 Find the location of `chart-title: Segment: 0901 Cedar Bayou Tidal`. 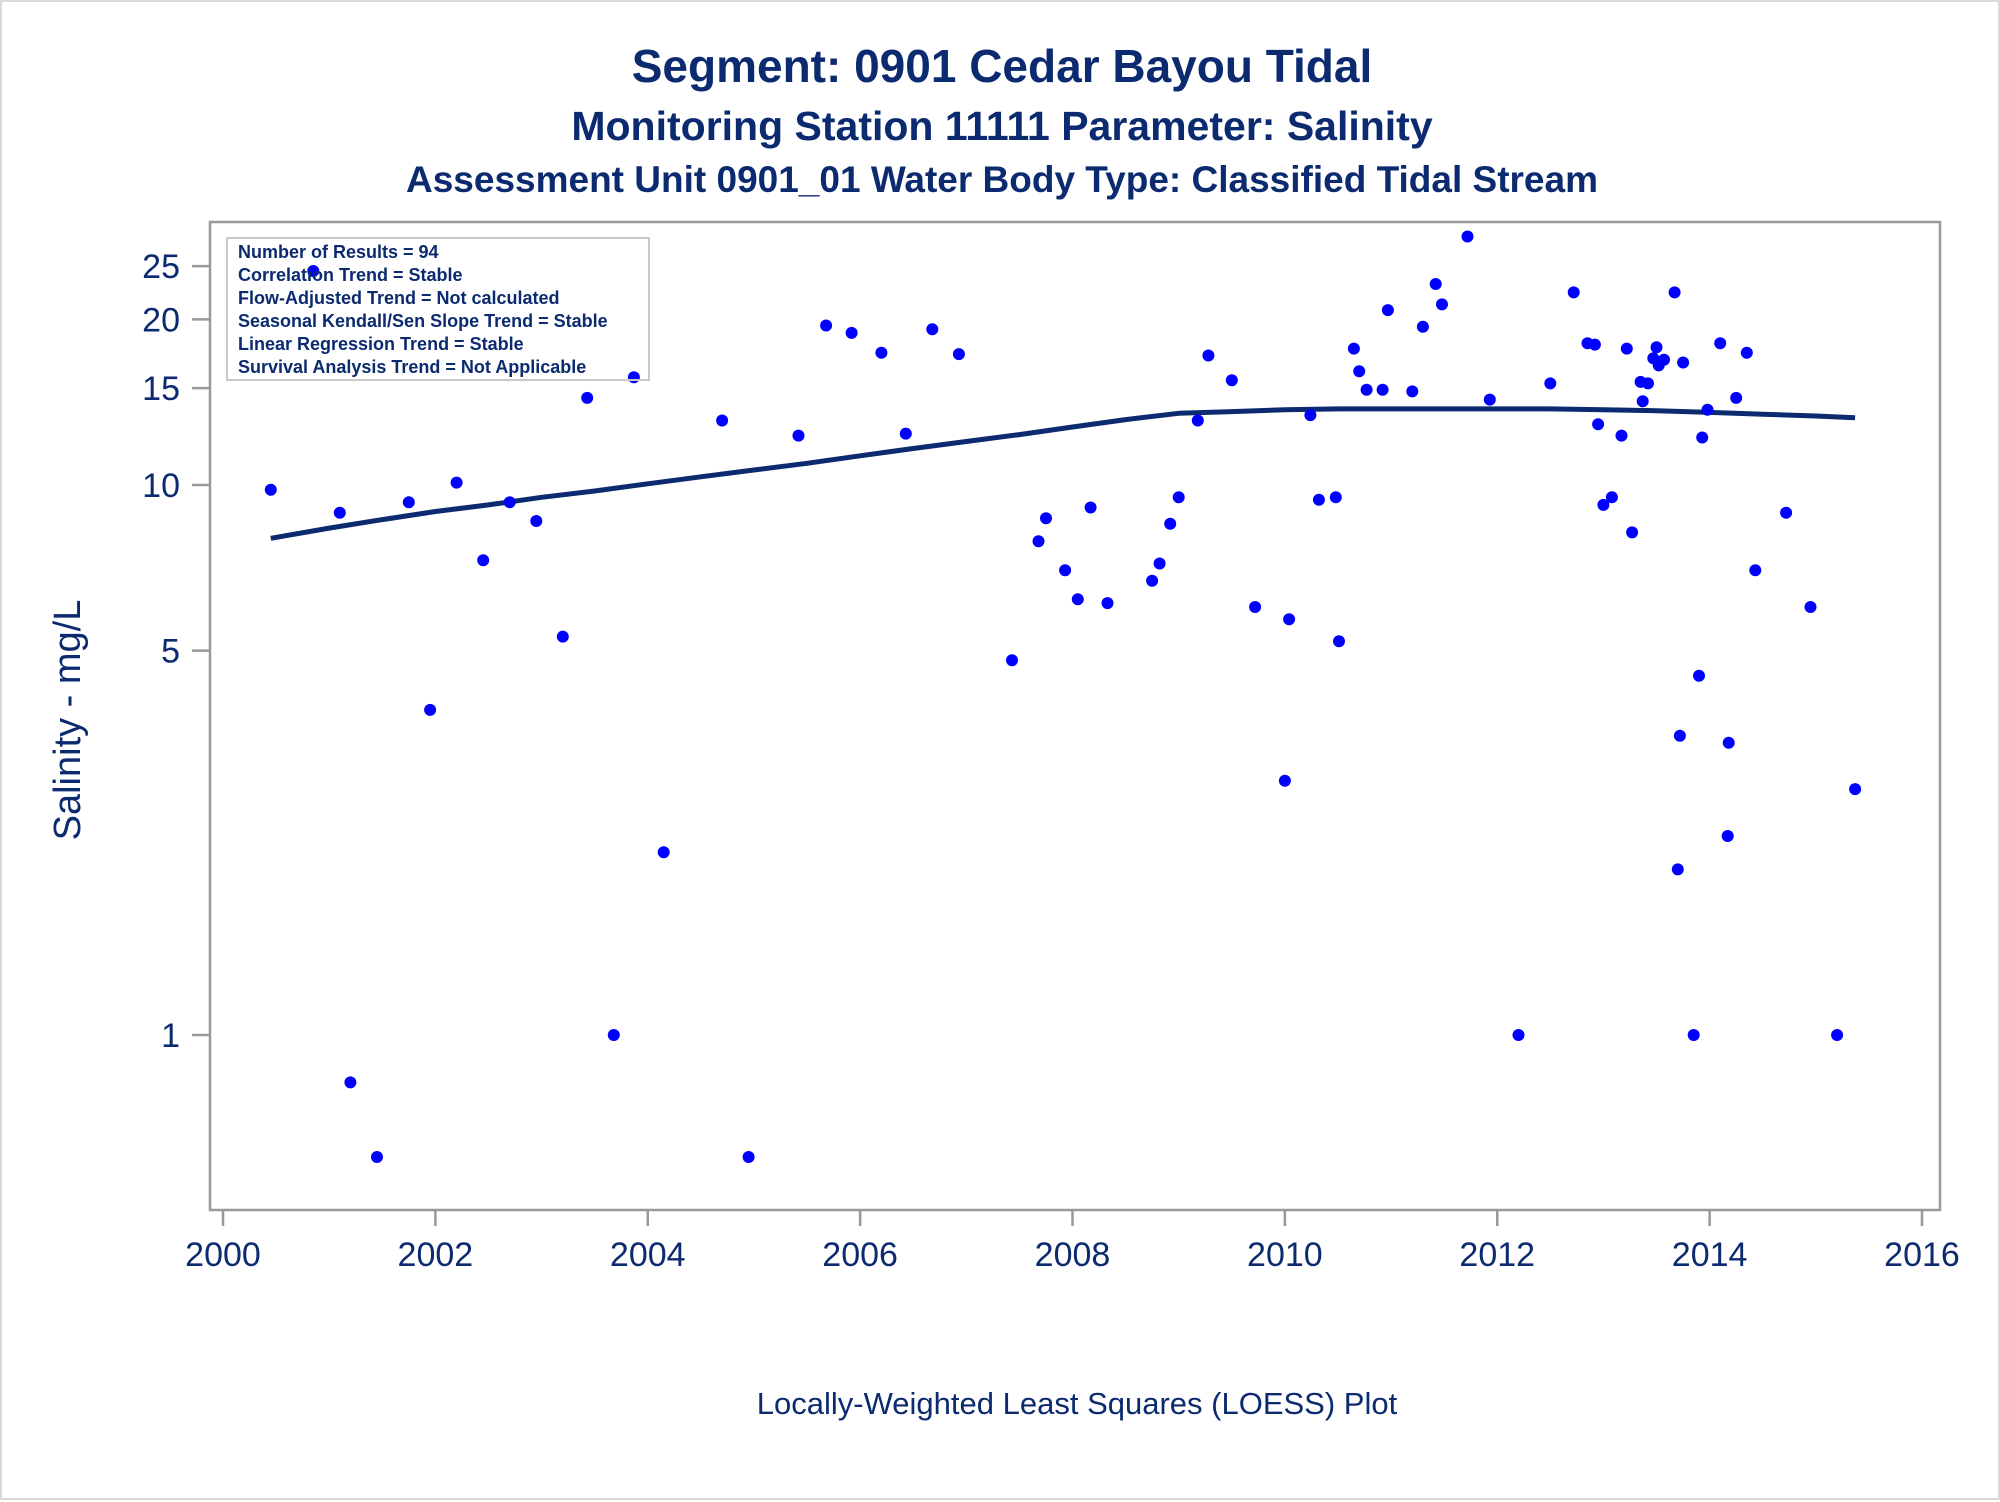

chart-title: Segment: 0901 Cedar Bayou Tidal is located at coordinates (1002, 66).